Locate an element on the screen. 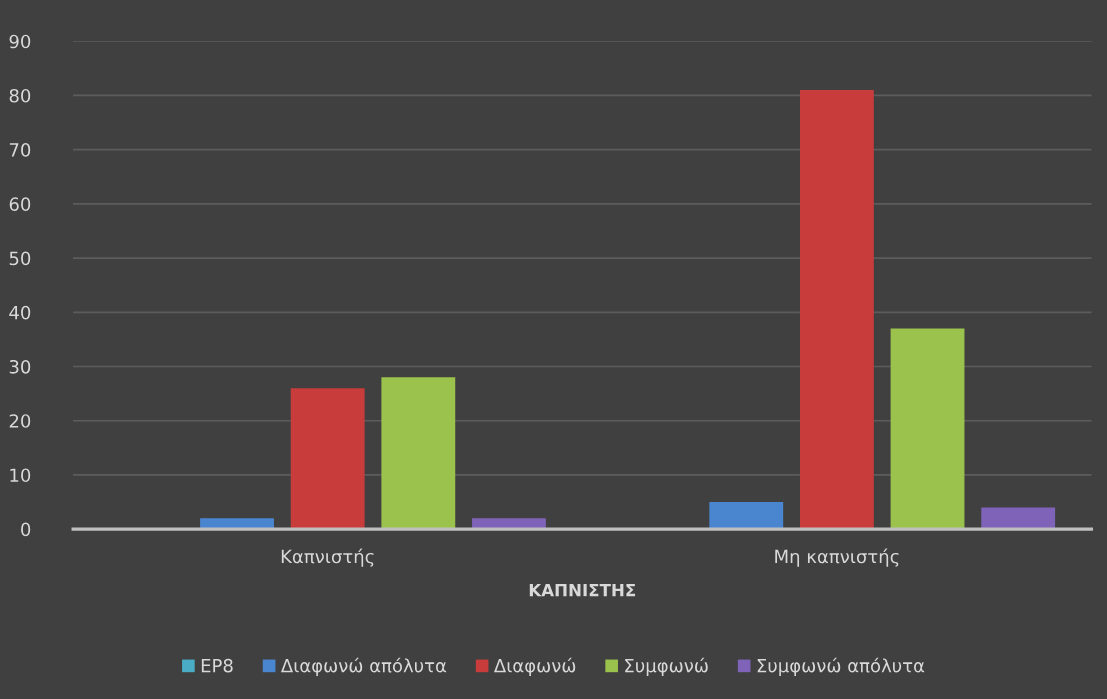 The width and height of the screenshot is (1107, 699). x-tick-label: Μη καπνιστής is located at coordinates (837, 557).